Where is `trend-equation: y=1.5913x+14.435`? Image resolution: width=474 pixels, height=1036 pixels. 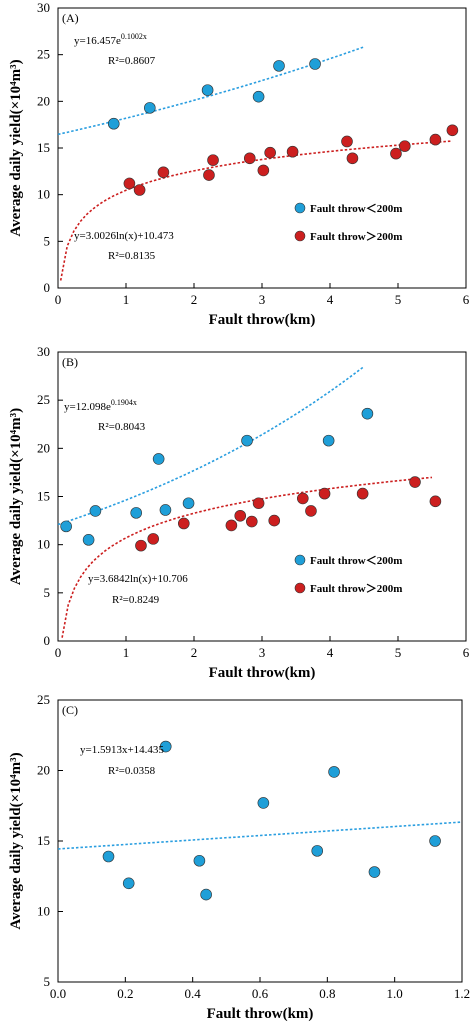 trend-equation: y=1.5913x+14.435 is located at coordinates (122, 750).